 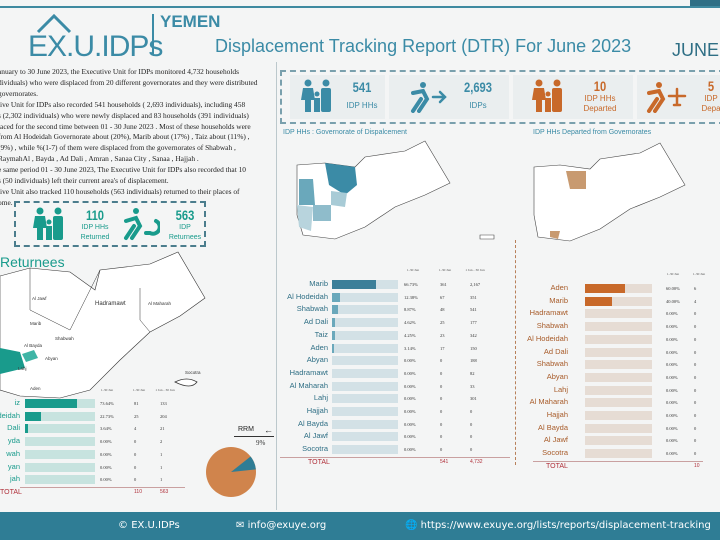 I want to click on row-label: Hajjah, so click(x=317, y=410).